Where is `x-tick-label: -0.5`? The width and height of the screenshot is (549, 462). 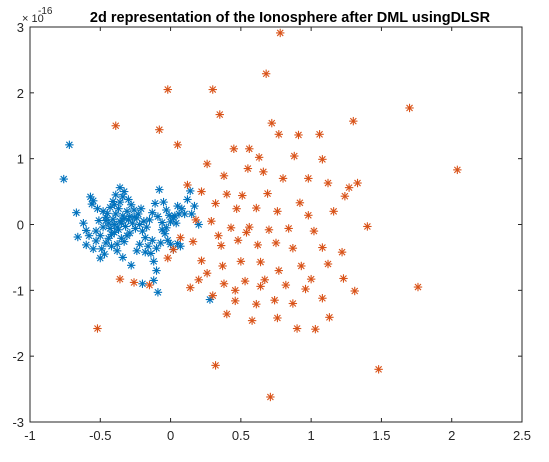
x-tick-label: -0.5 is located at coordinates (100, 435).